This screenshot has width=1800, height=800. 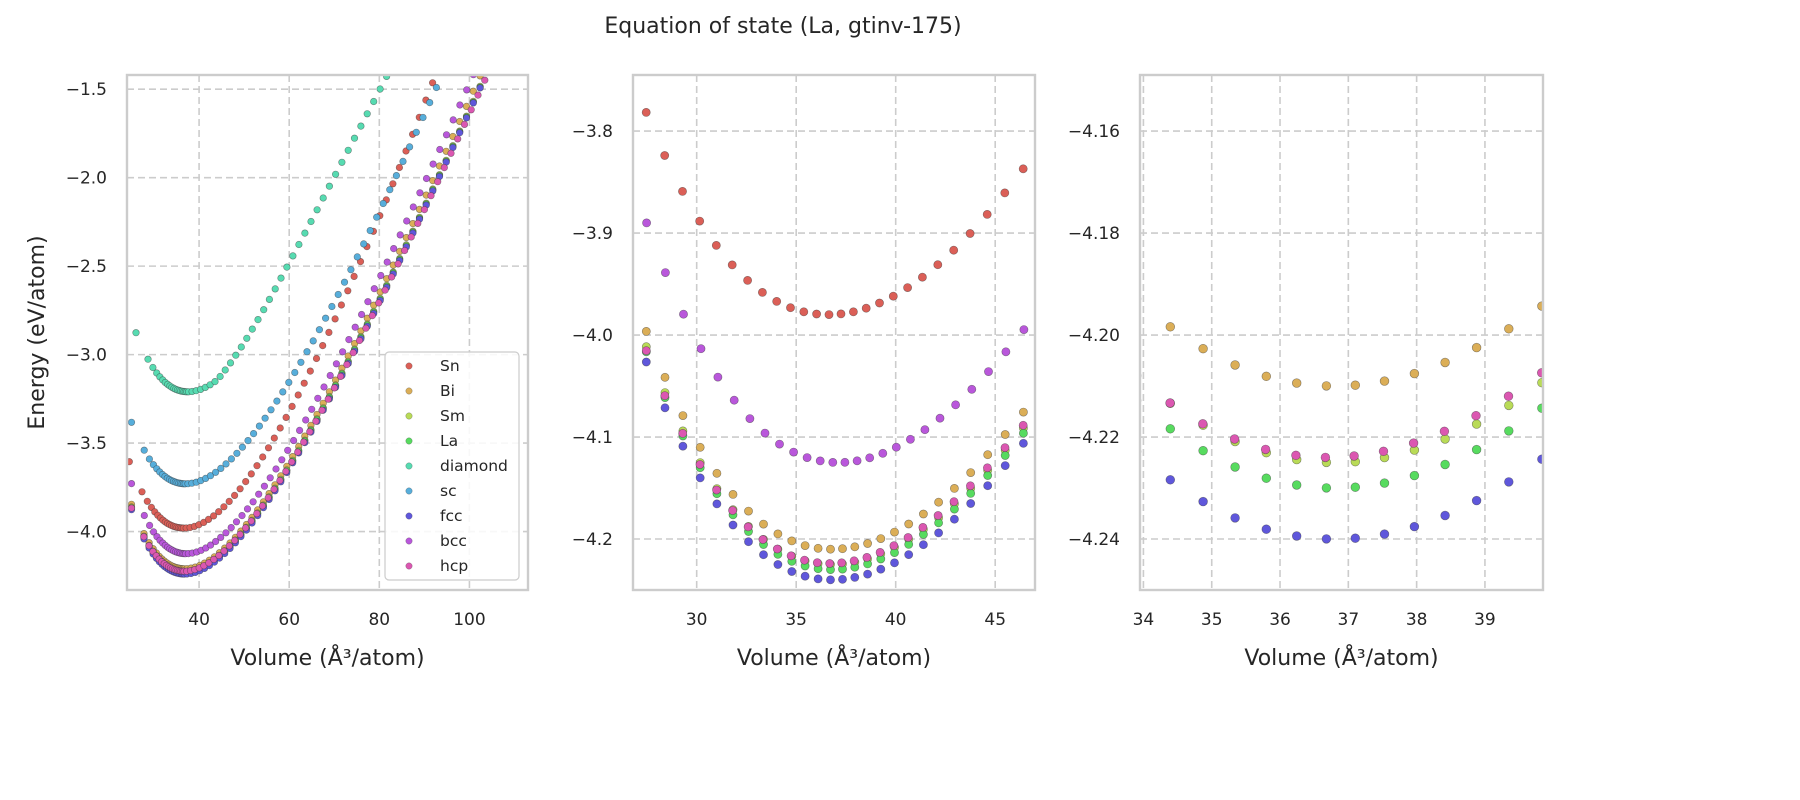 I want to click on x-tick-label: 38, so click(x=1417, y=620).